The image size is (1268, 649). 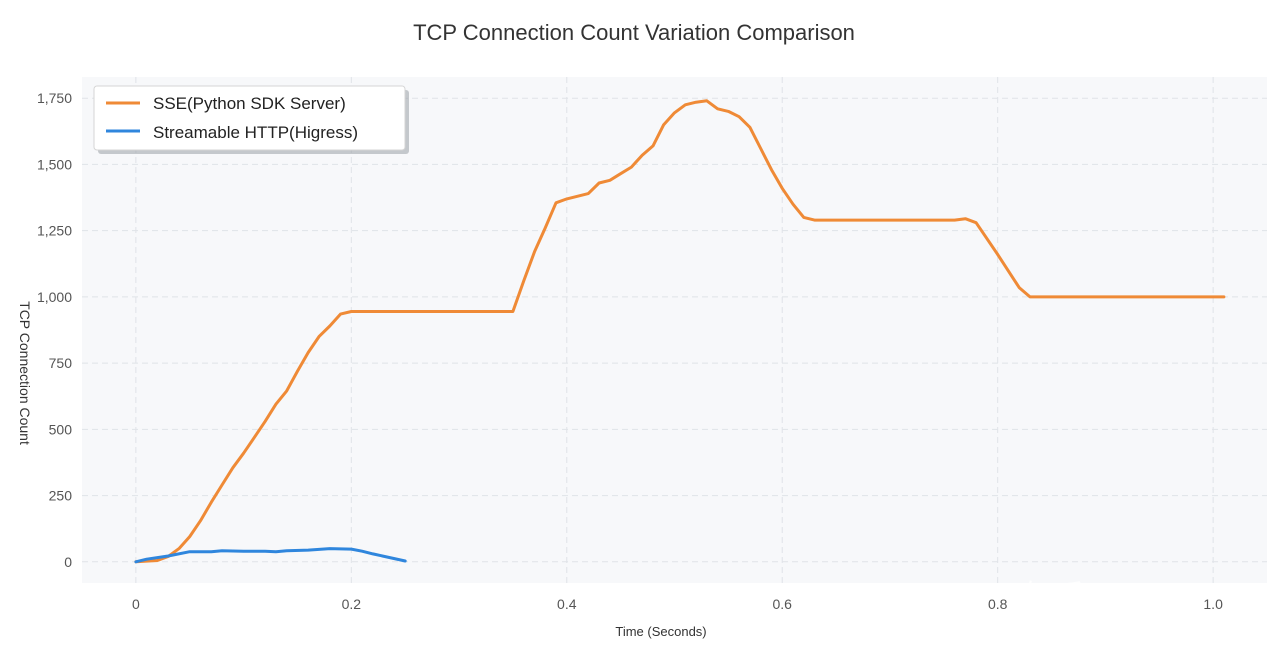 What do you see at coordinates (1213, 604) in the screenshot?
I see `x-tick-label: 1.0` at bounding box center [1213, 604].